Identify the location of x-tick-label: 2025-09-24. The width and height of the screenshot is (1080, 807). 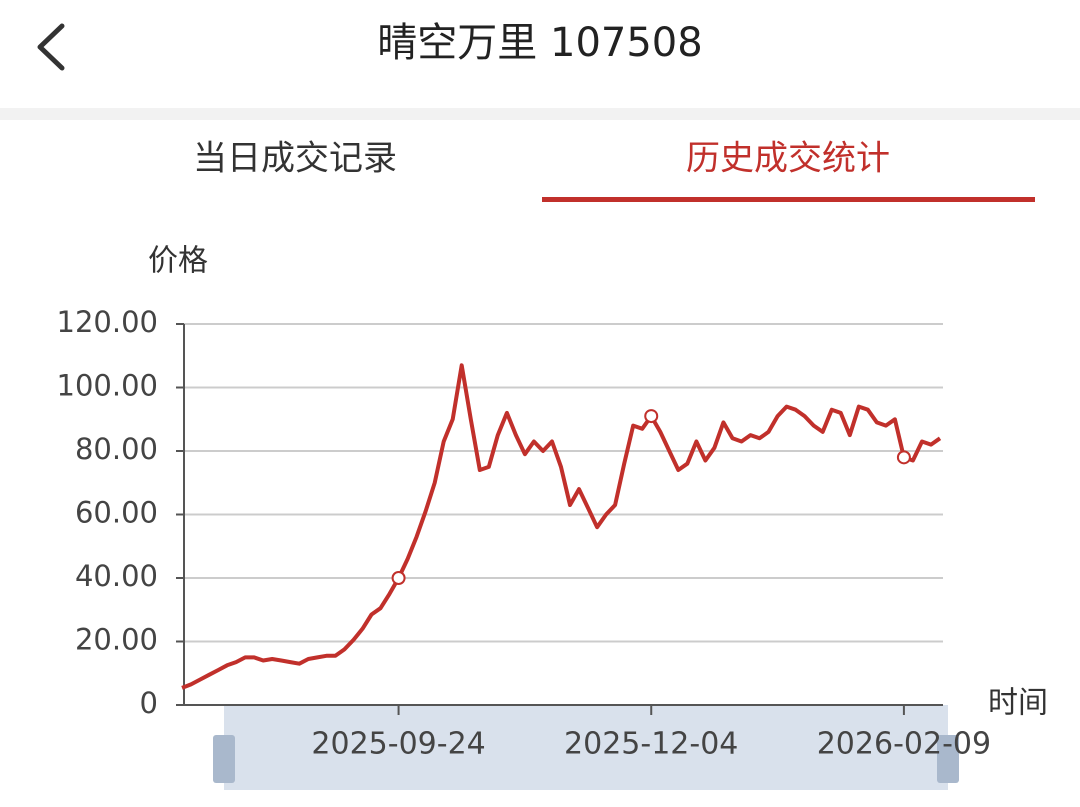
(398, 744).